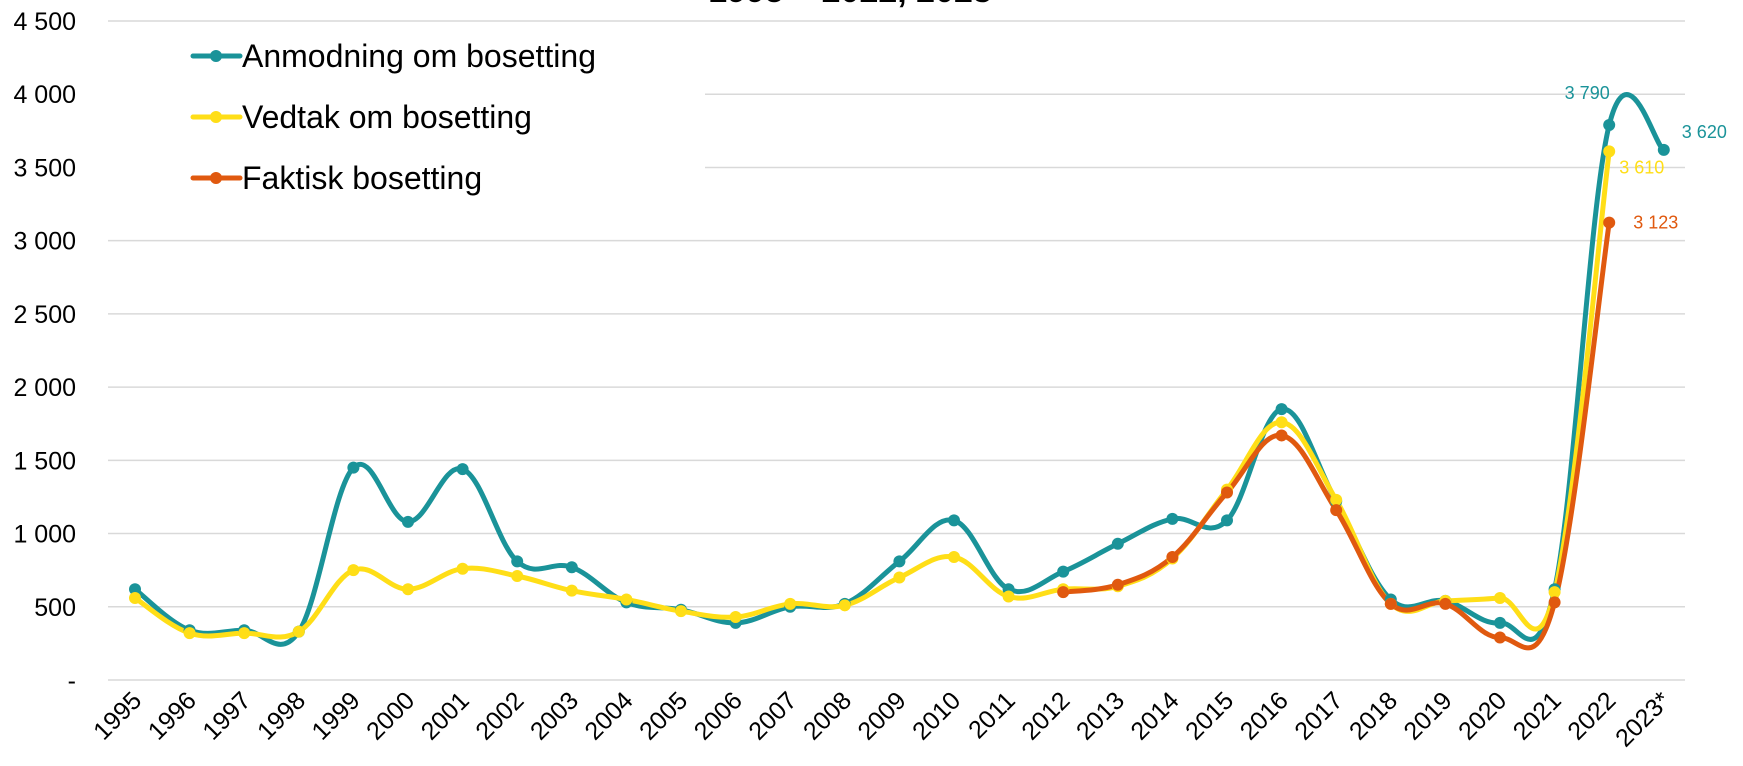 The width and height of the screenshot is (1743, 766). What do you see at coordinates (44, 168) in the screenshot?
I see `y-tick-label: 3 500` at bounding box center [44, 168].